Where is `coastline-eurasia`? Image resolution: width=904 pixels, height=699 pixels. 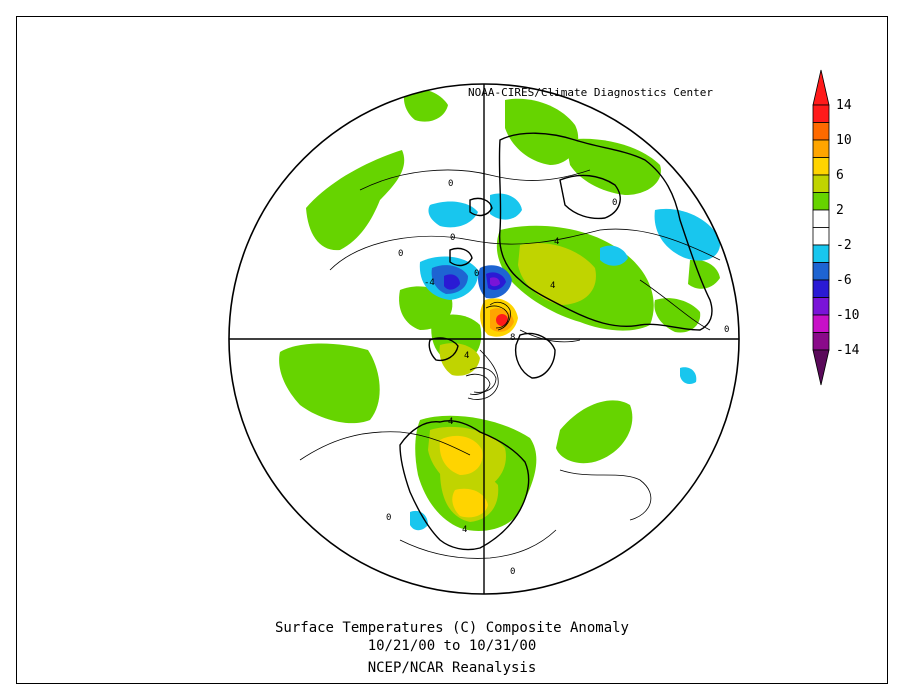
coastline-eurasia is located at coordinates (605, 231).